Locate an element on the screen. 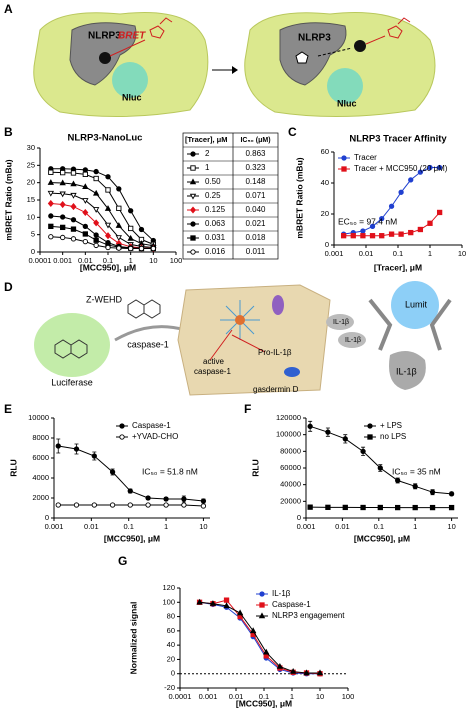 The height and width of the screenshot is (710, 474). panel-letter: G is located at coordinates (122, 561).